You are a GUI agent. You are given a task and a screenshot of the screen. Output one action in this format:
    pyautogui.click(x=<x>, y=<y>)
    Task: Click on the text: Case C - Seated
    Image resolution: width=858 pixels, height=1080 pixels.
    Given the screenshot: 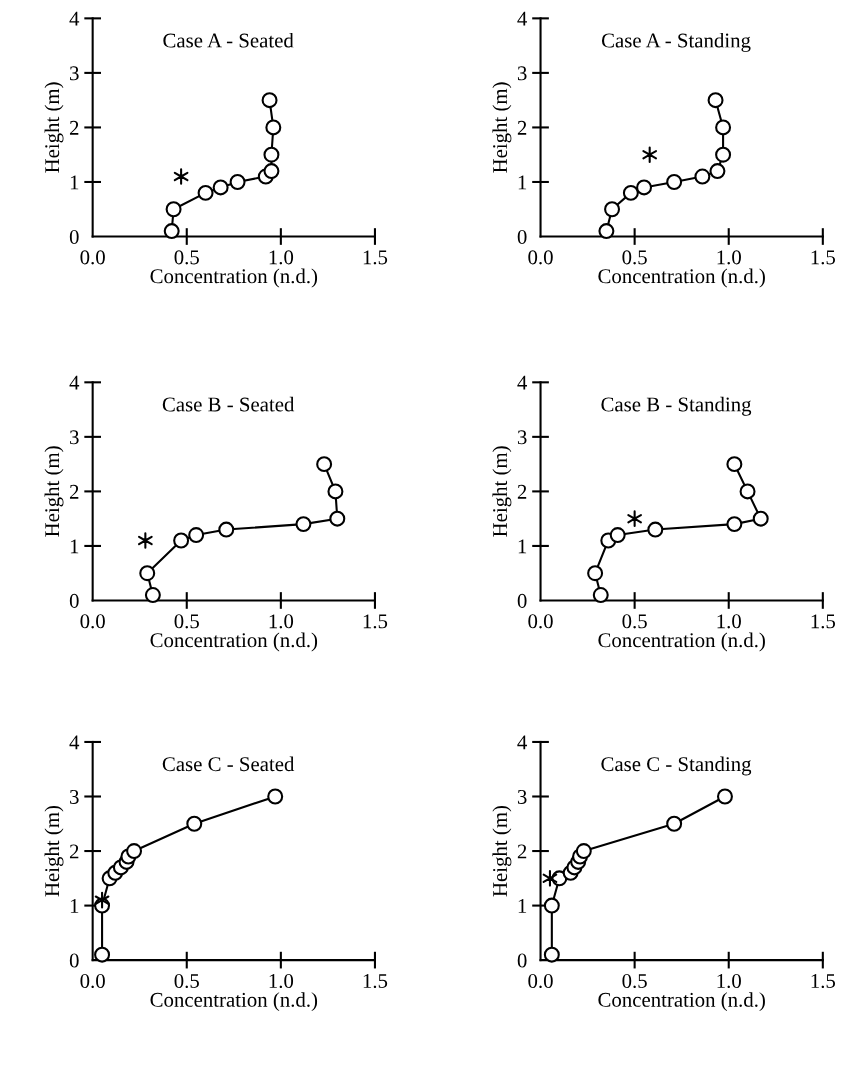 What is the action you would take?
    pyautogui.click(x=228, y=764)
    